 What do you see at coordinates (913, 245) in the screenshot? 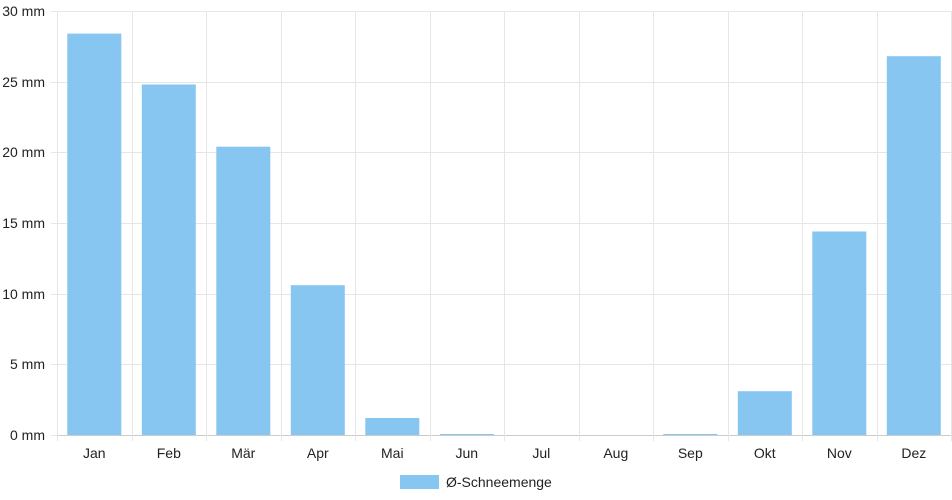
I see `bar-dez` at bounding box center [913, 245].